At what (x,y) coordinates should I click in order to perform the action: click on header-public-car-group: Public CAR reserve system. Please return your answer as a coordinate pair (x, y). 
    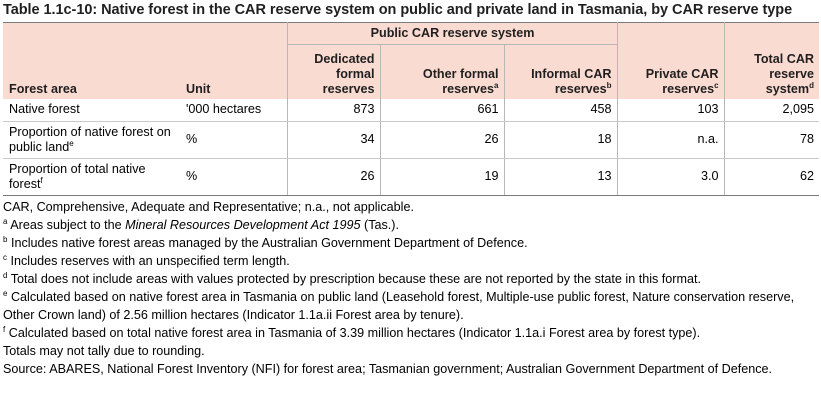
    Looking at the image, I should click on (452, 33).